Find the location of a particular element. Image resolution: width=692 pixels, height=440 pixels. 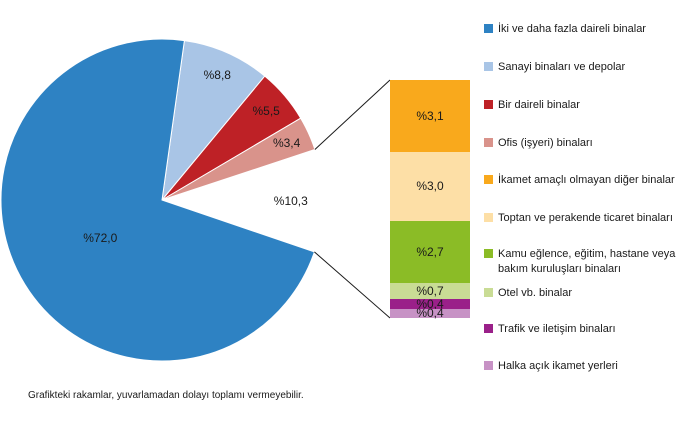

legend-item-9: Halka açık ikamet yerleri is located at coordinates (587, 366).